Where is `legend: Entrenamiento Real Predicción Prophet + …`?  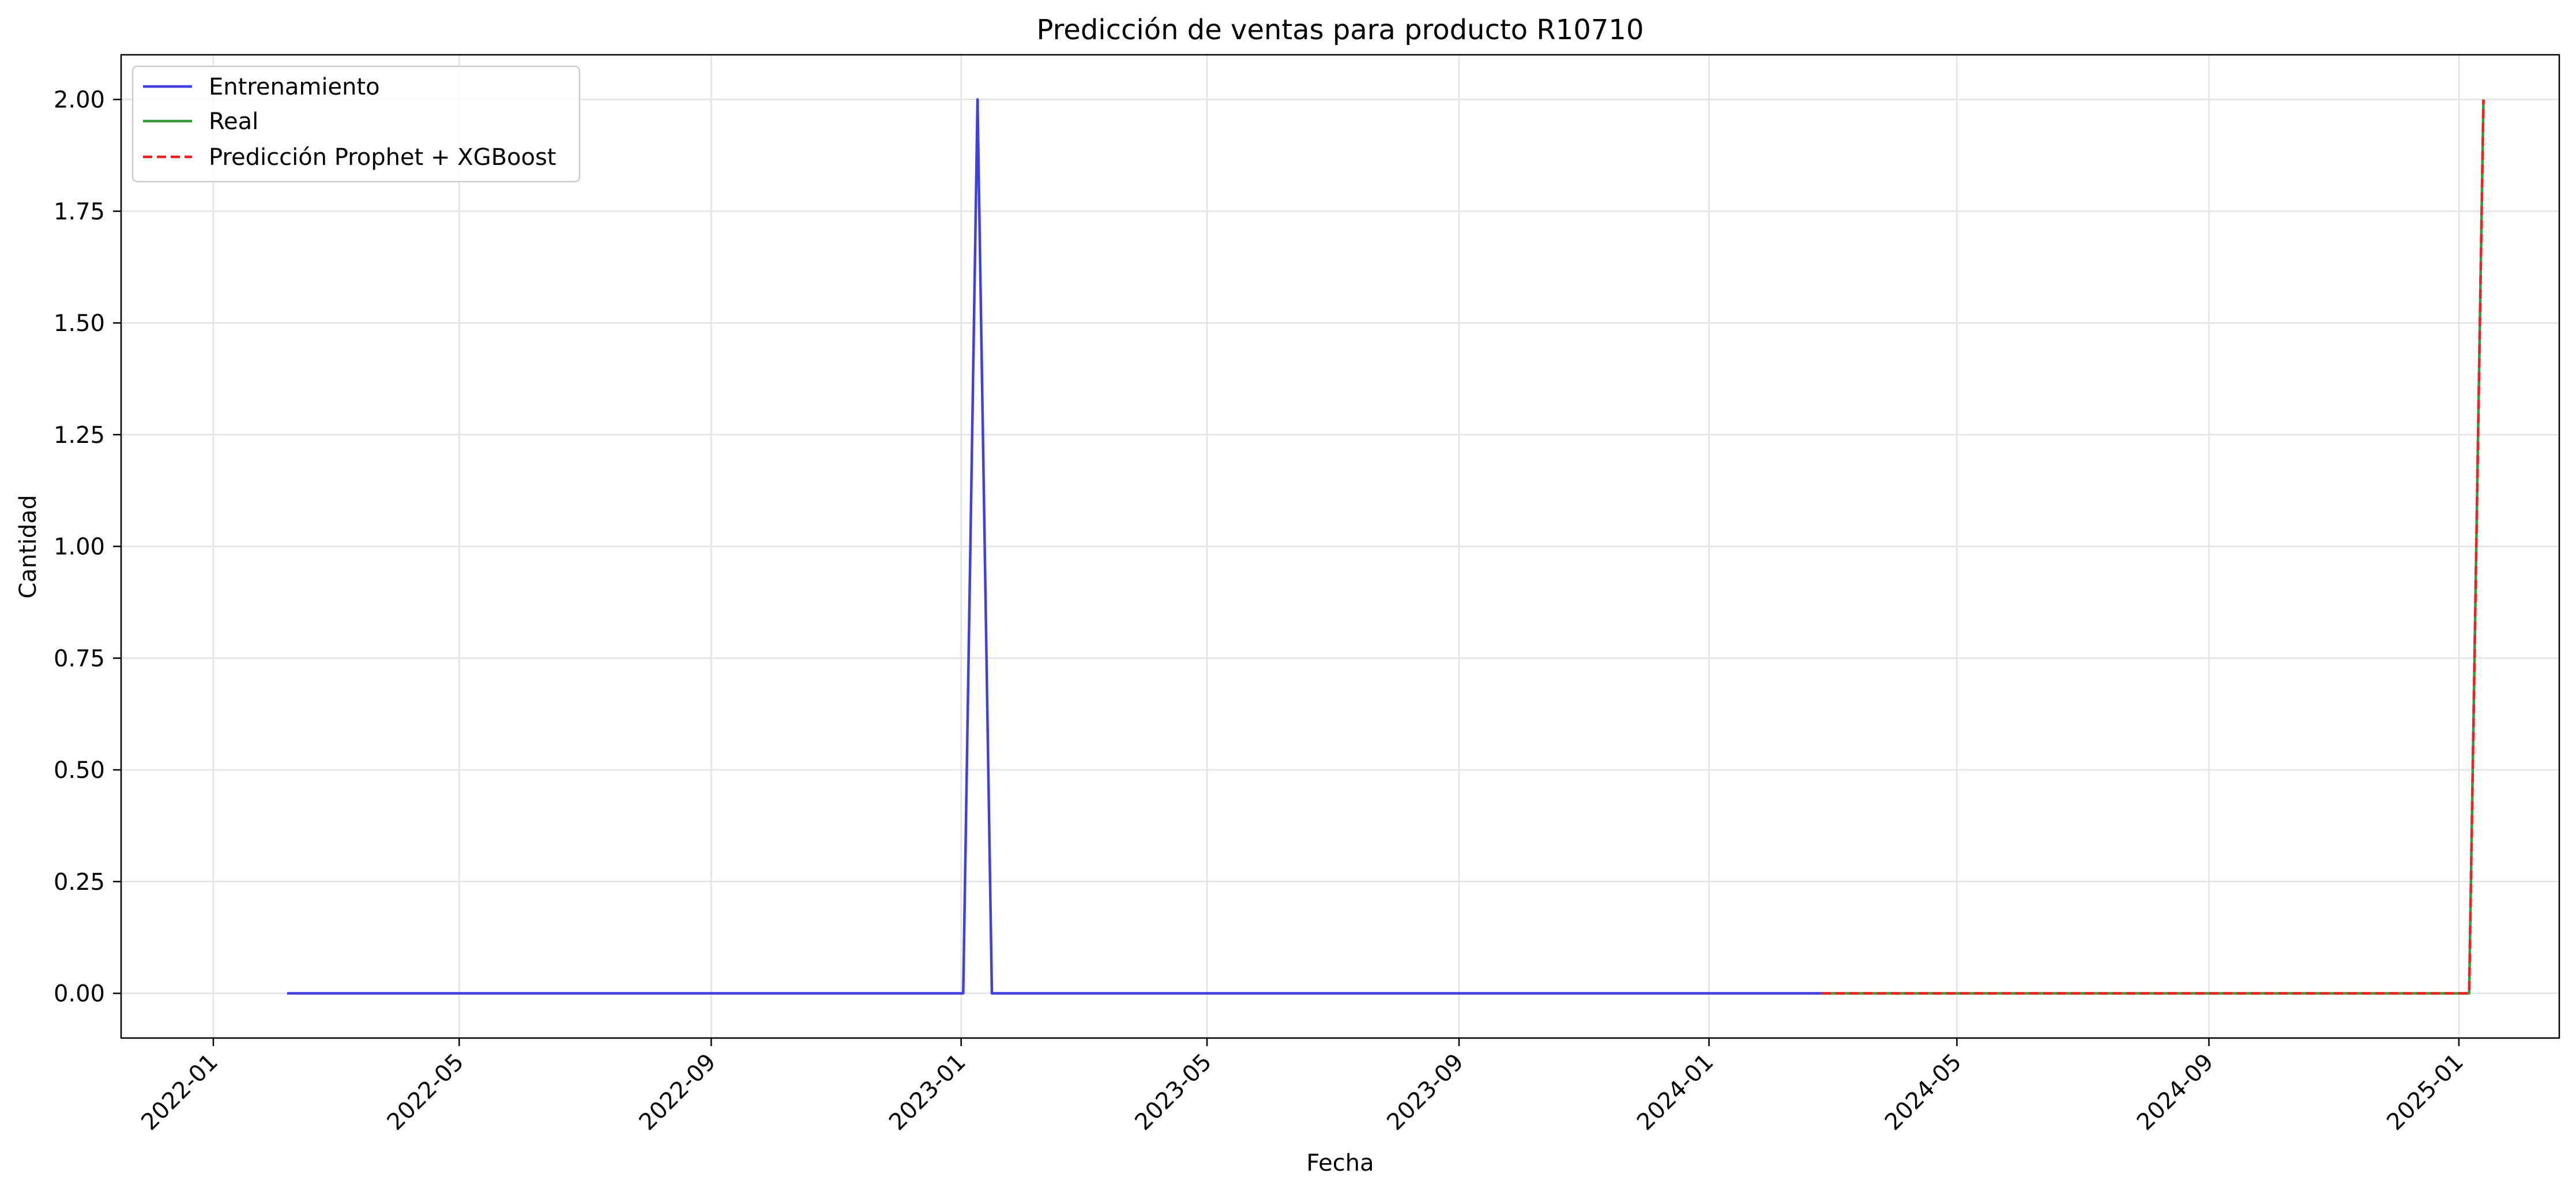
legend: Entrenamiento Real Predicción Prophet + … is located at coordinates (356, 124).